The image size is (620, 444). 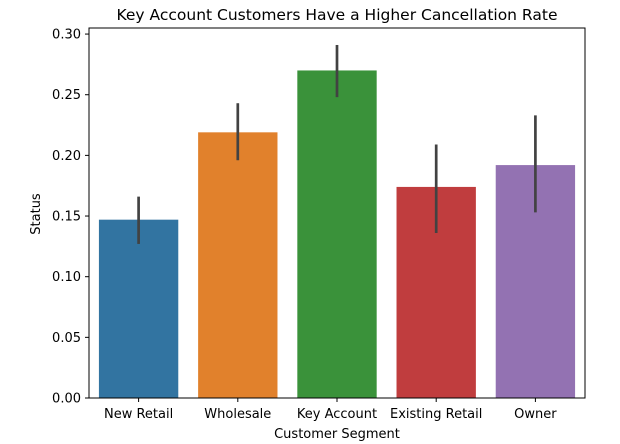 I want to click on y-tick-label: 0.15, so click(x=66, y=217).